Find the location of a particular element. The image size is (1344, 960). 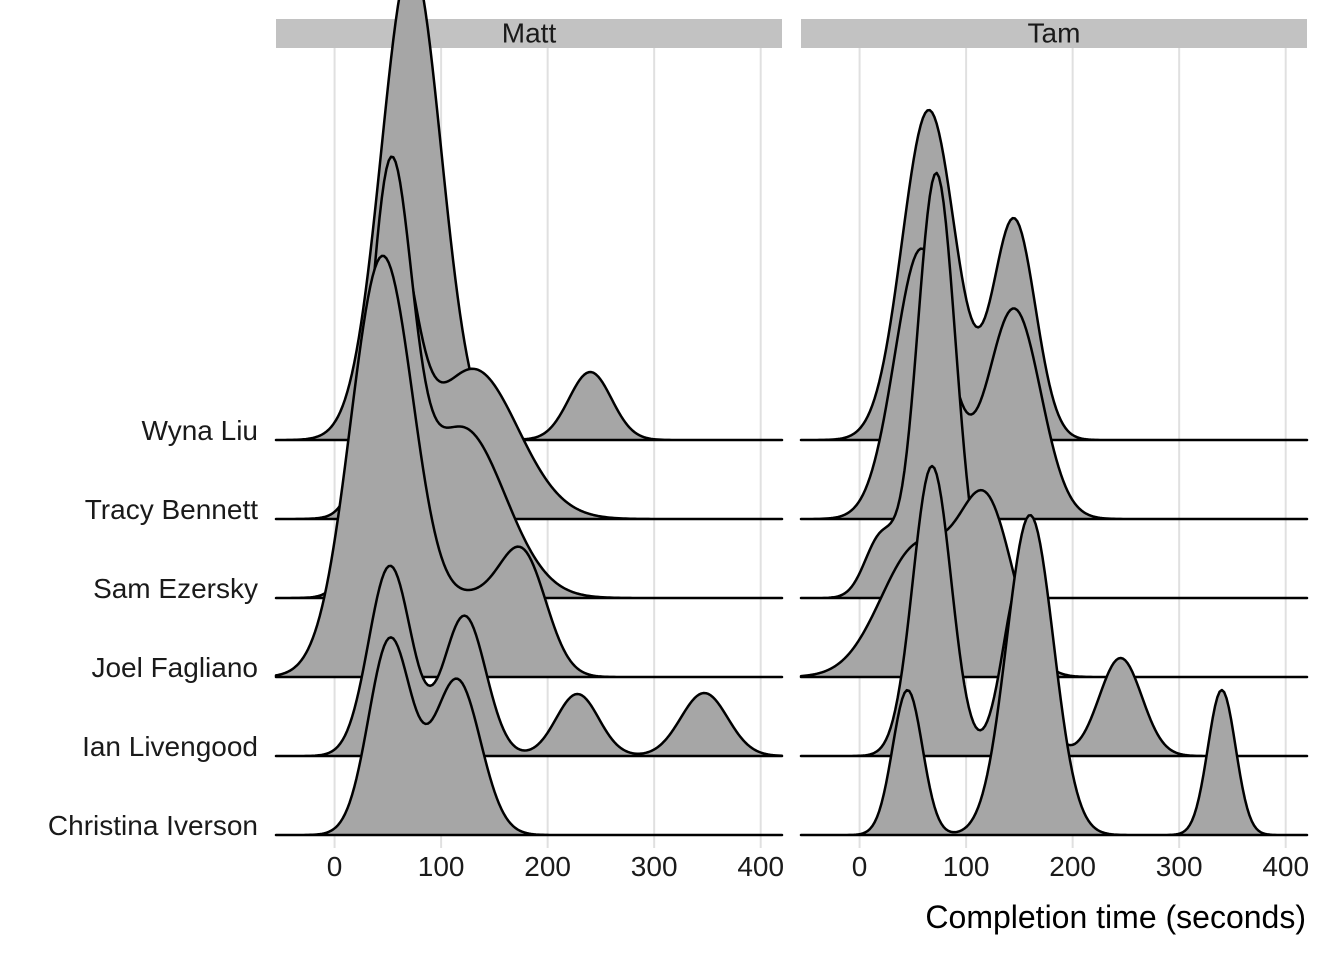

facet-strip-label-matt: Matt is located at coordinates (529, 32).